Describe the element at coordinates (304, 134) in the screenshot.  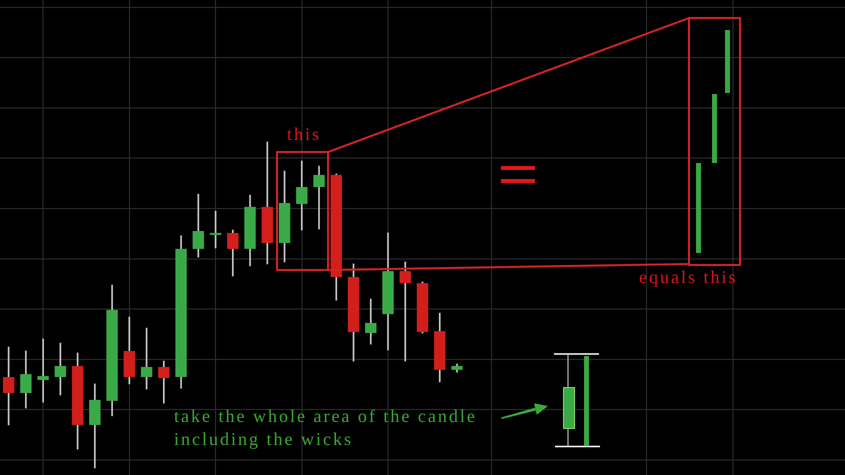
I see `annotation: this` at that location.